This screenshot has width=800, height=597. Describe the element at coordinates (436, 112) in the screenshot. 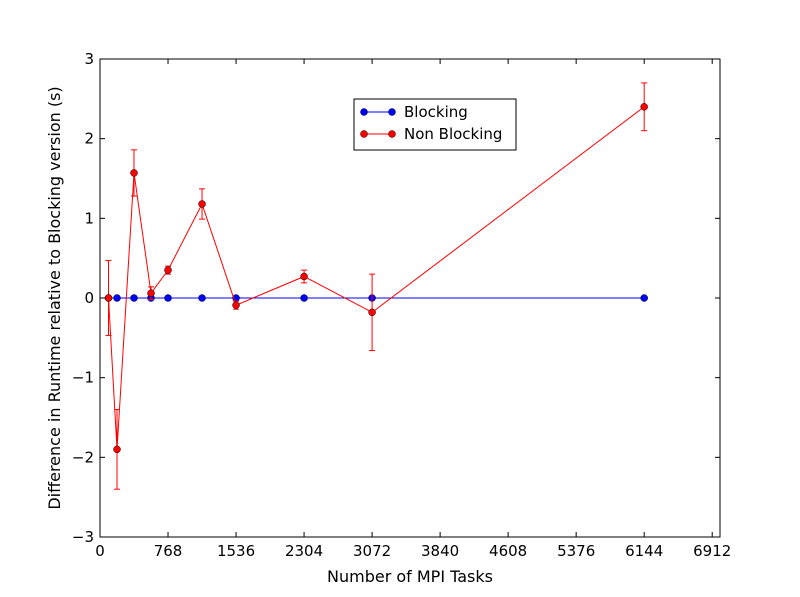

I see `legend-label-blocking: Blocking` at that location.